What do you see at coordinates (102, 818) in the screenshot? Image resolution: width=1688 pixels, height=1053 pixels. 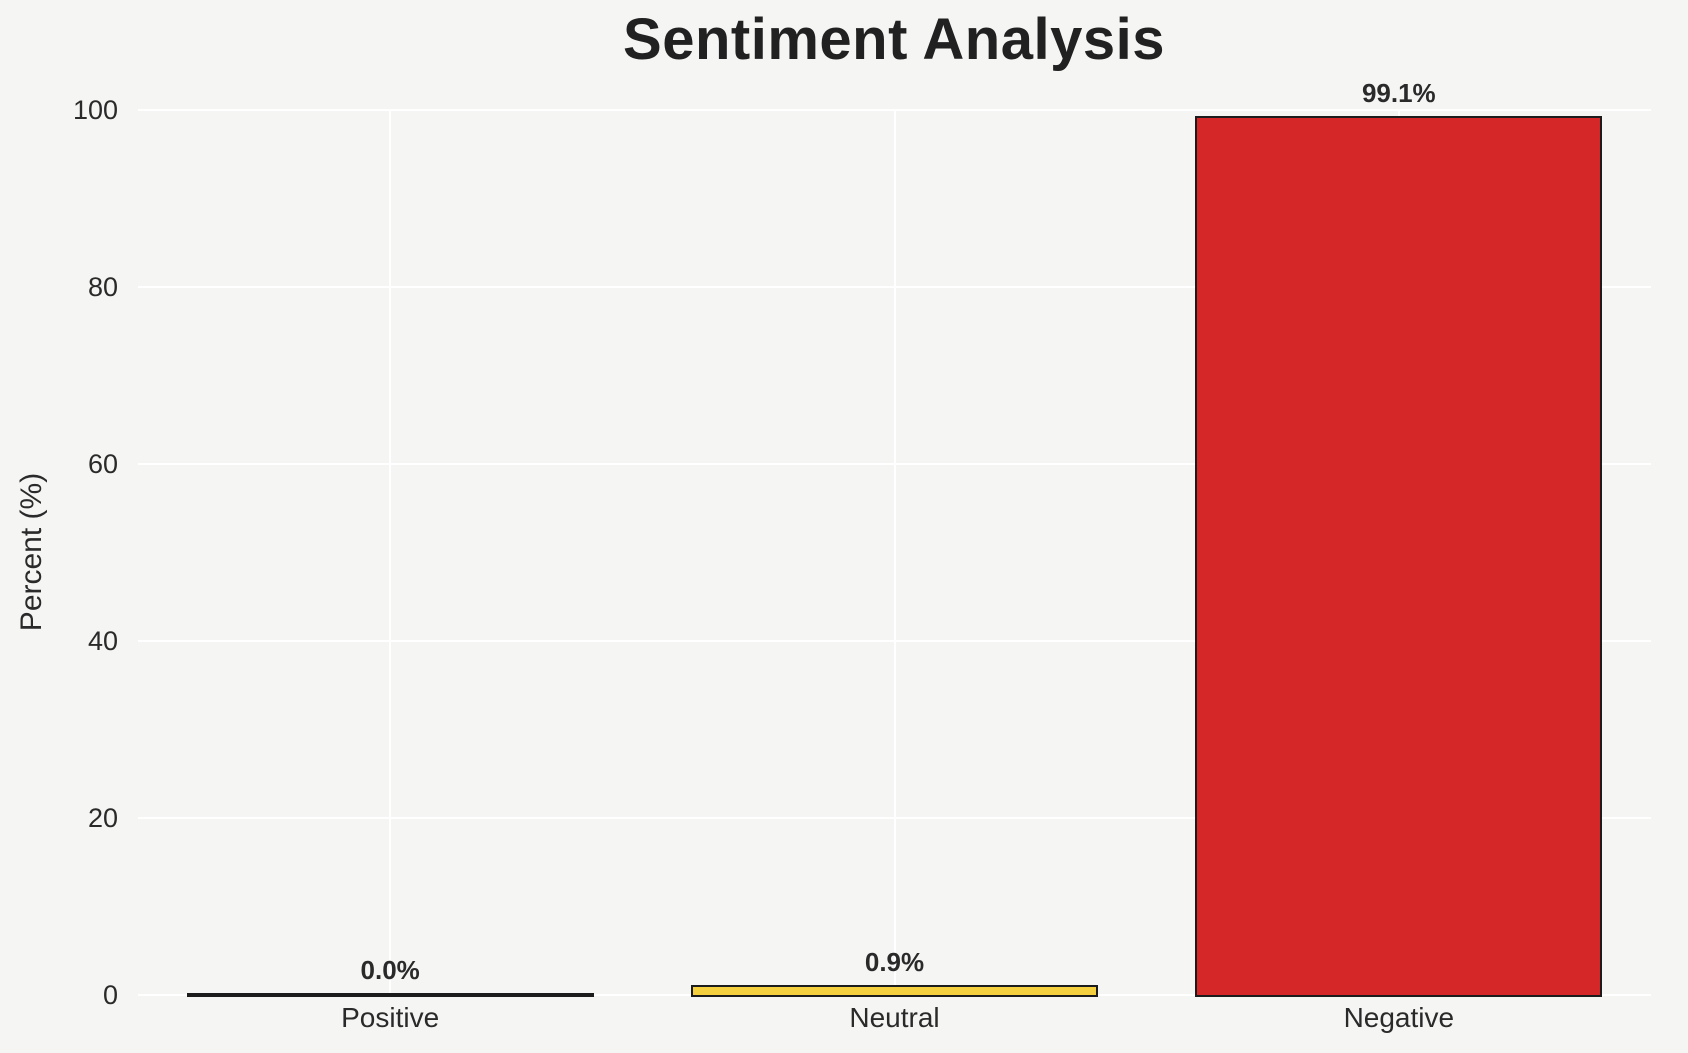 I see `y-tick-20: 20` at bounding box center [102, 818].